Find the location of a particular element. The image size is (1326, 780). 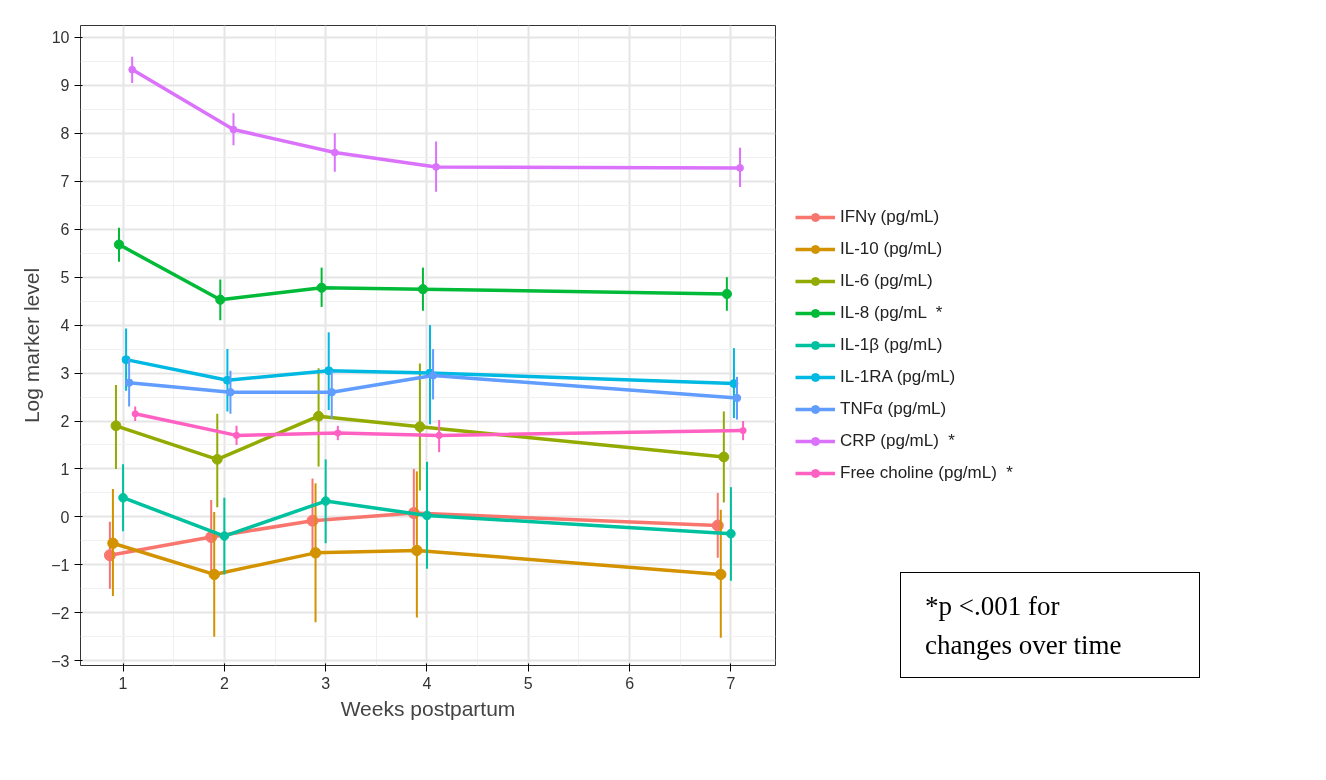

legend-label: TNFα (pg/mL) is located at coordinates (893, 409).